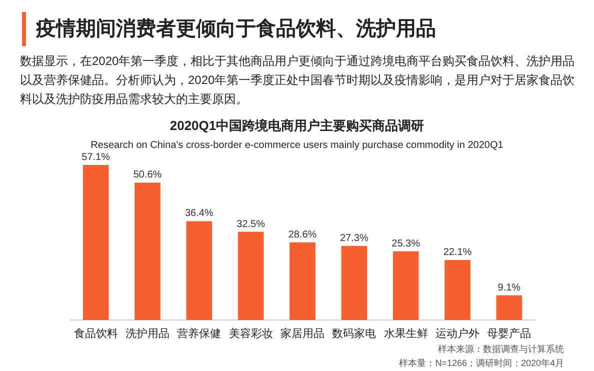  Describe the element at coordinates (148, 333) in the screenshot. I see `x-tick-label: 洗护用品` at that location.